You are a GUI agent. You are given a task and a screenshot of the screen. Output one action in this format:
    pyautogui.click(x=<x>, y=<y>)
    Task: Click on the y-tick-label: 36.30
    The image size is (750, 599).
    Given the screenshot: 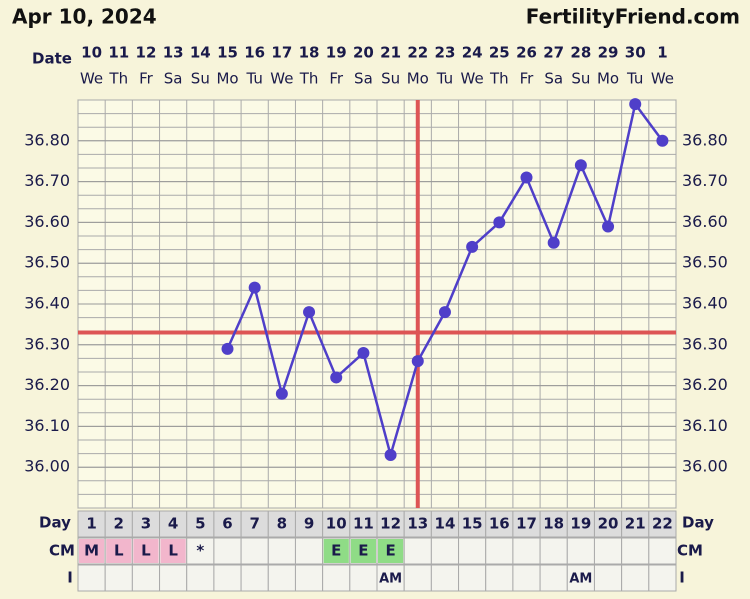 What is the action you would take?
    pyautogui.click(x=47, y=343)
    